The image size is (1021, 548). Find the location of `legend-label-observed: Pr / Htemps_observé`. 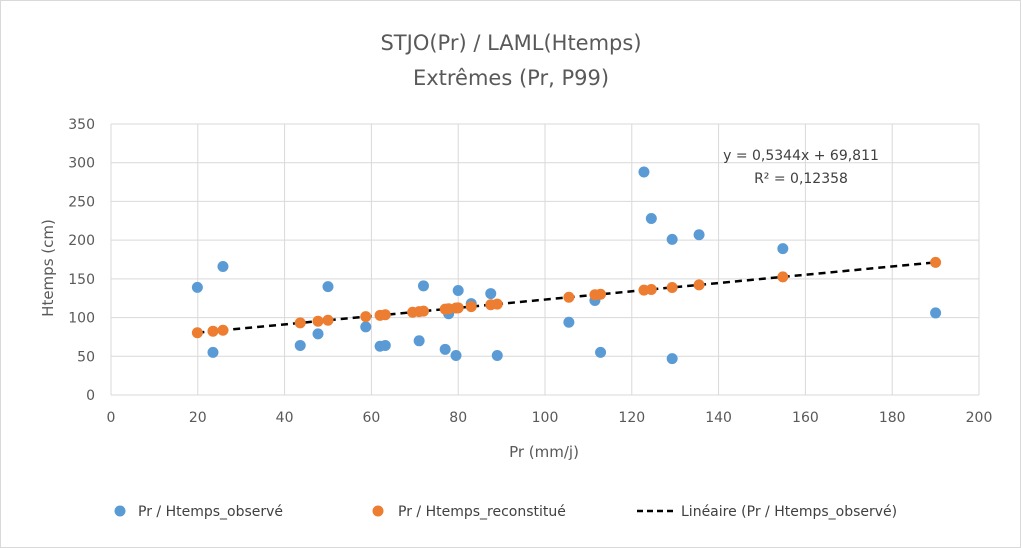

legend-label-observed: Pr / Htemps_observé is located at coordinates (210, 512).